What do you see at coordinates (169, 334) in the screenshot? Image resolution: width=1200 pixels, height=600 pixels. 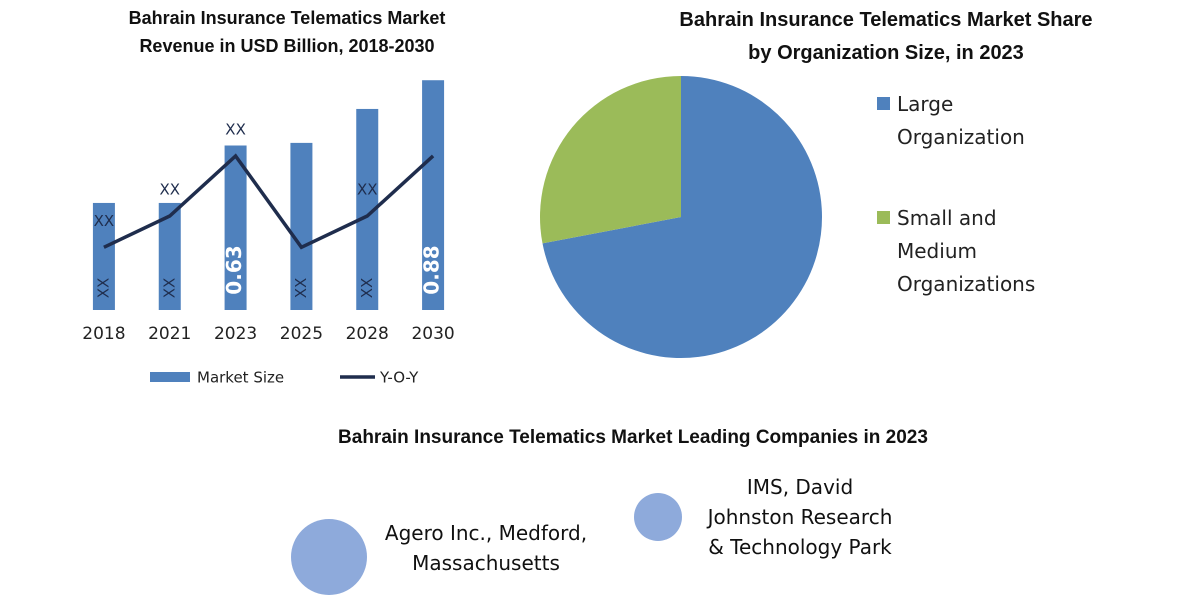 I see `x-tick-label: 2021` at bounding box center [169, 334].